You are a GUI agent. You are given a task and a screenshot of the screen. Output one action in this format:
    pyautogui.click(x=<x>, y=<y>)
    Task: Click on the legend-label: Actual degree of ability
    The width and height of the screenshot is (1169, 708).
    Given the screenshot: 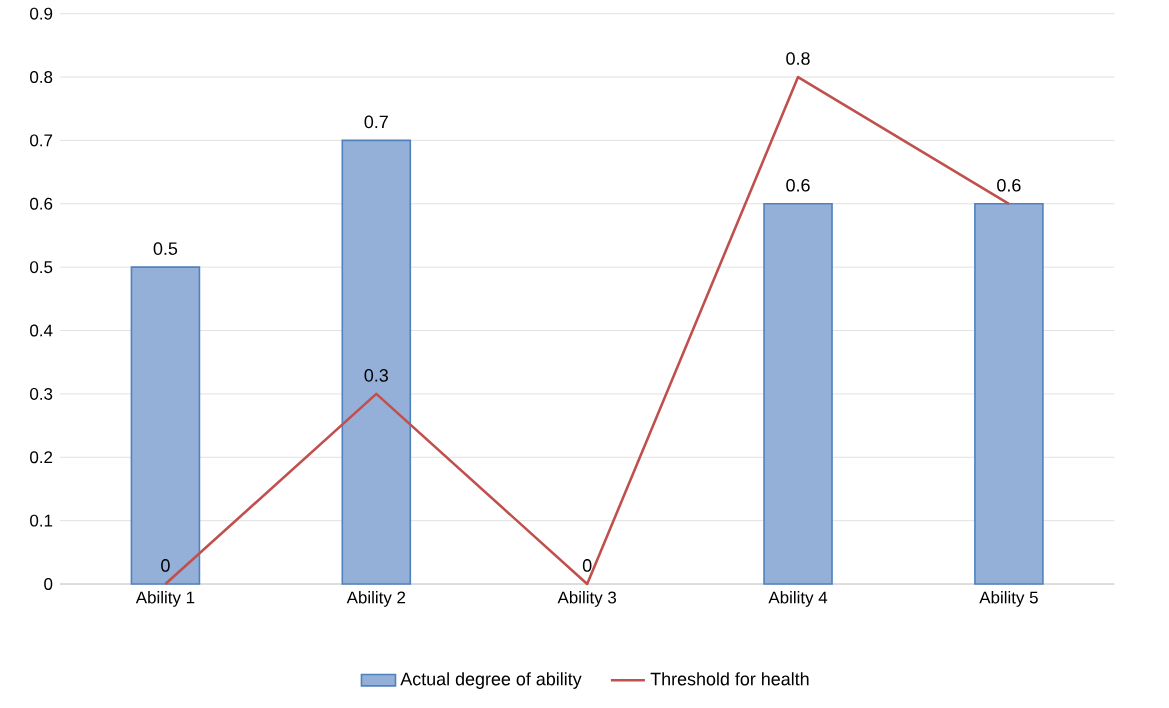 What is the action you would take?
    pyautogui.click(x=491, y=680)
    